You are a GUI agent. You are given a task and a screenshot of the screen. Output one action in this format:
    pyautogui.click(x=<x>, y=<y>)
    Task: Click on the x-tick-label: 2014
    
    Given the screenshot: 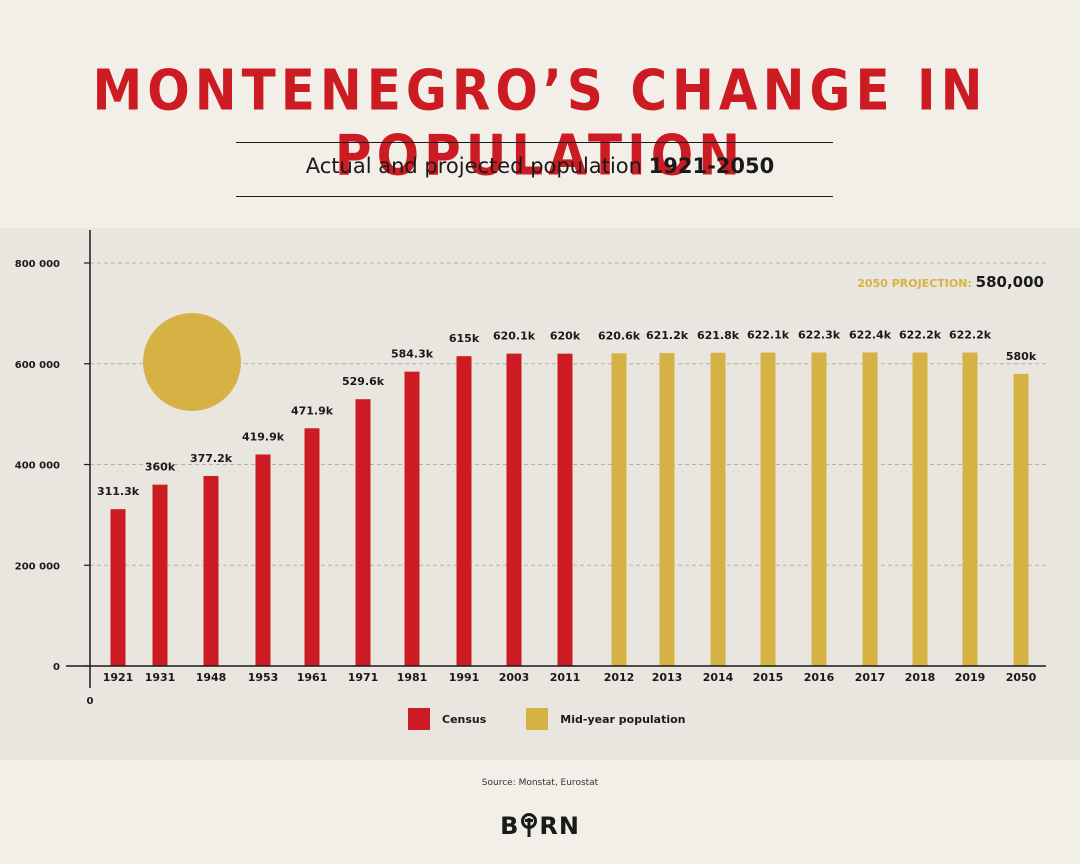 What is the action you would take?
    pyautogui.click(x=718, y=677)
    